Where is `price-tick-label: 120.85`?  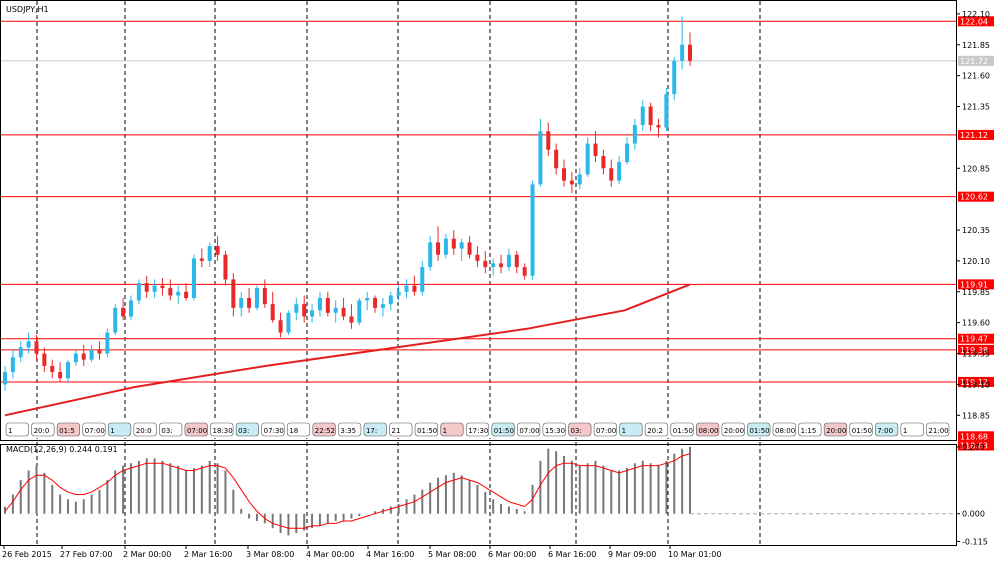 price-tick-label: 120.85 is located at coordinates (976, 168).